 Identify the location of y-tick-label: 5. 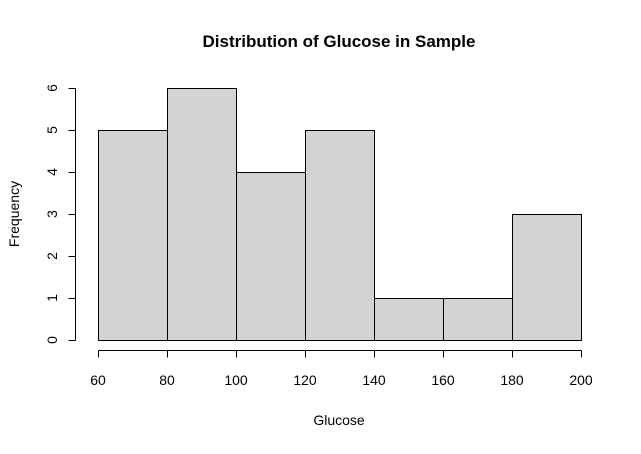
(52, 130).